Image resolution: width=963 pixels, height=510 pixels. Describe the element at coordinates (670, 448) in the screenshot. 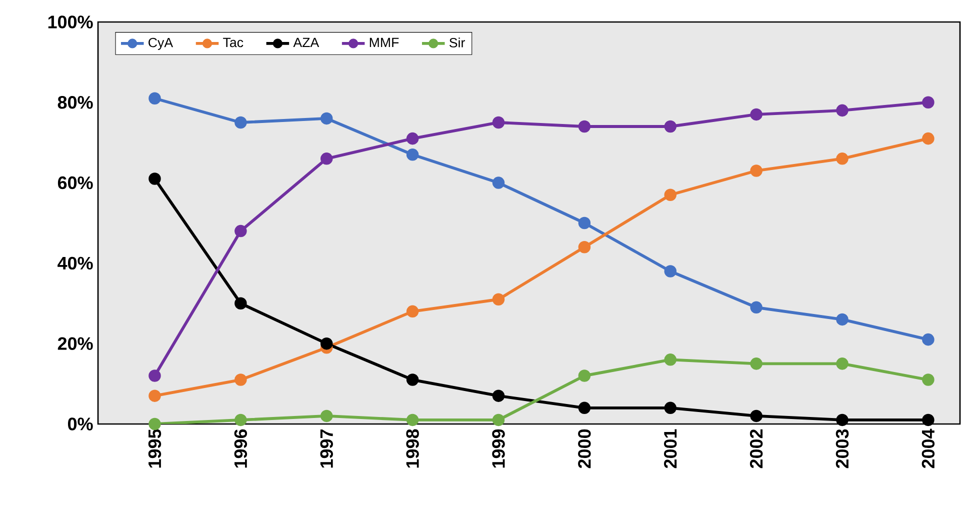

I see `x-tick-label: 2001` at that location.